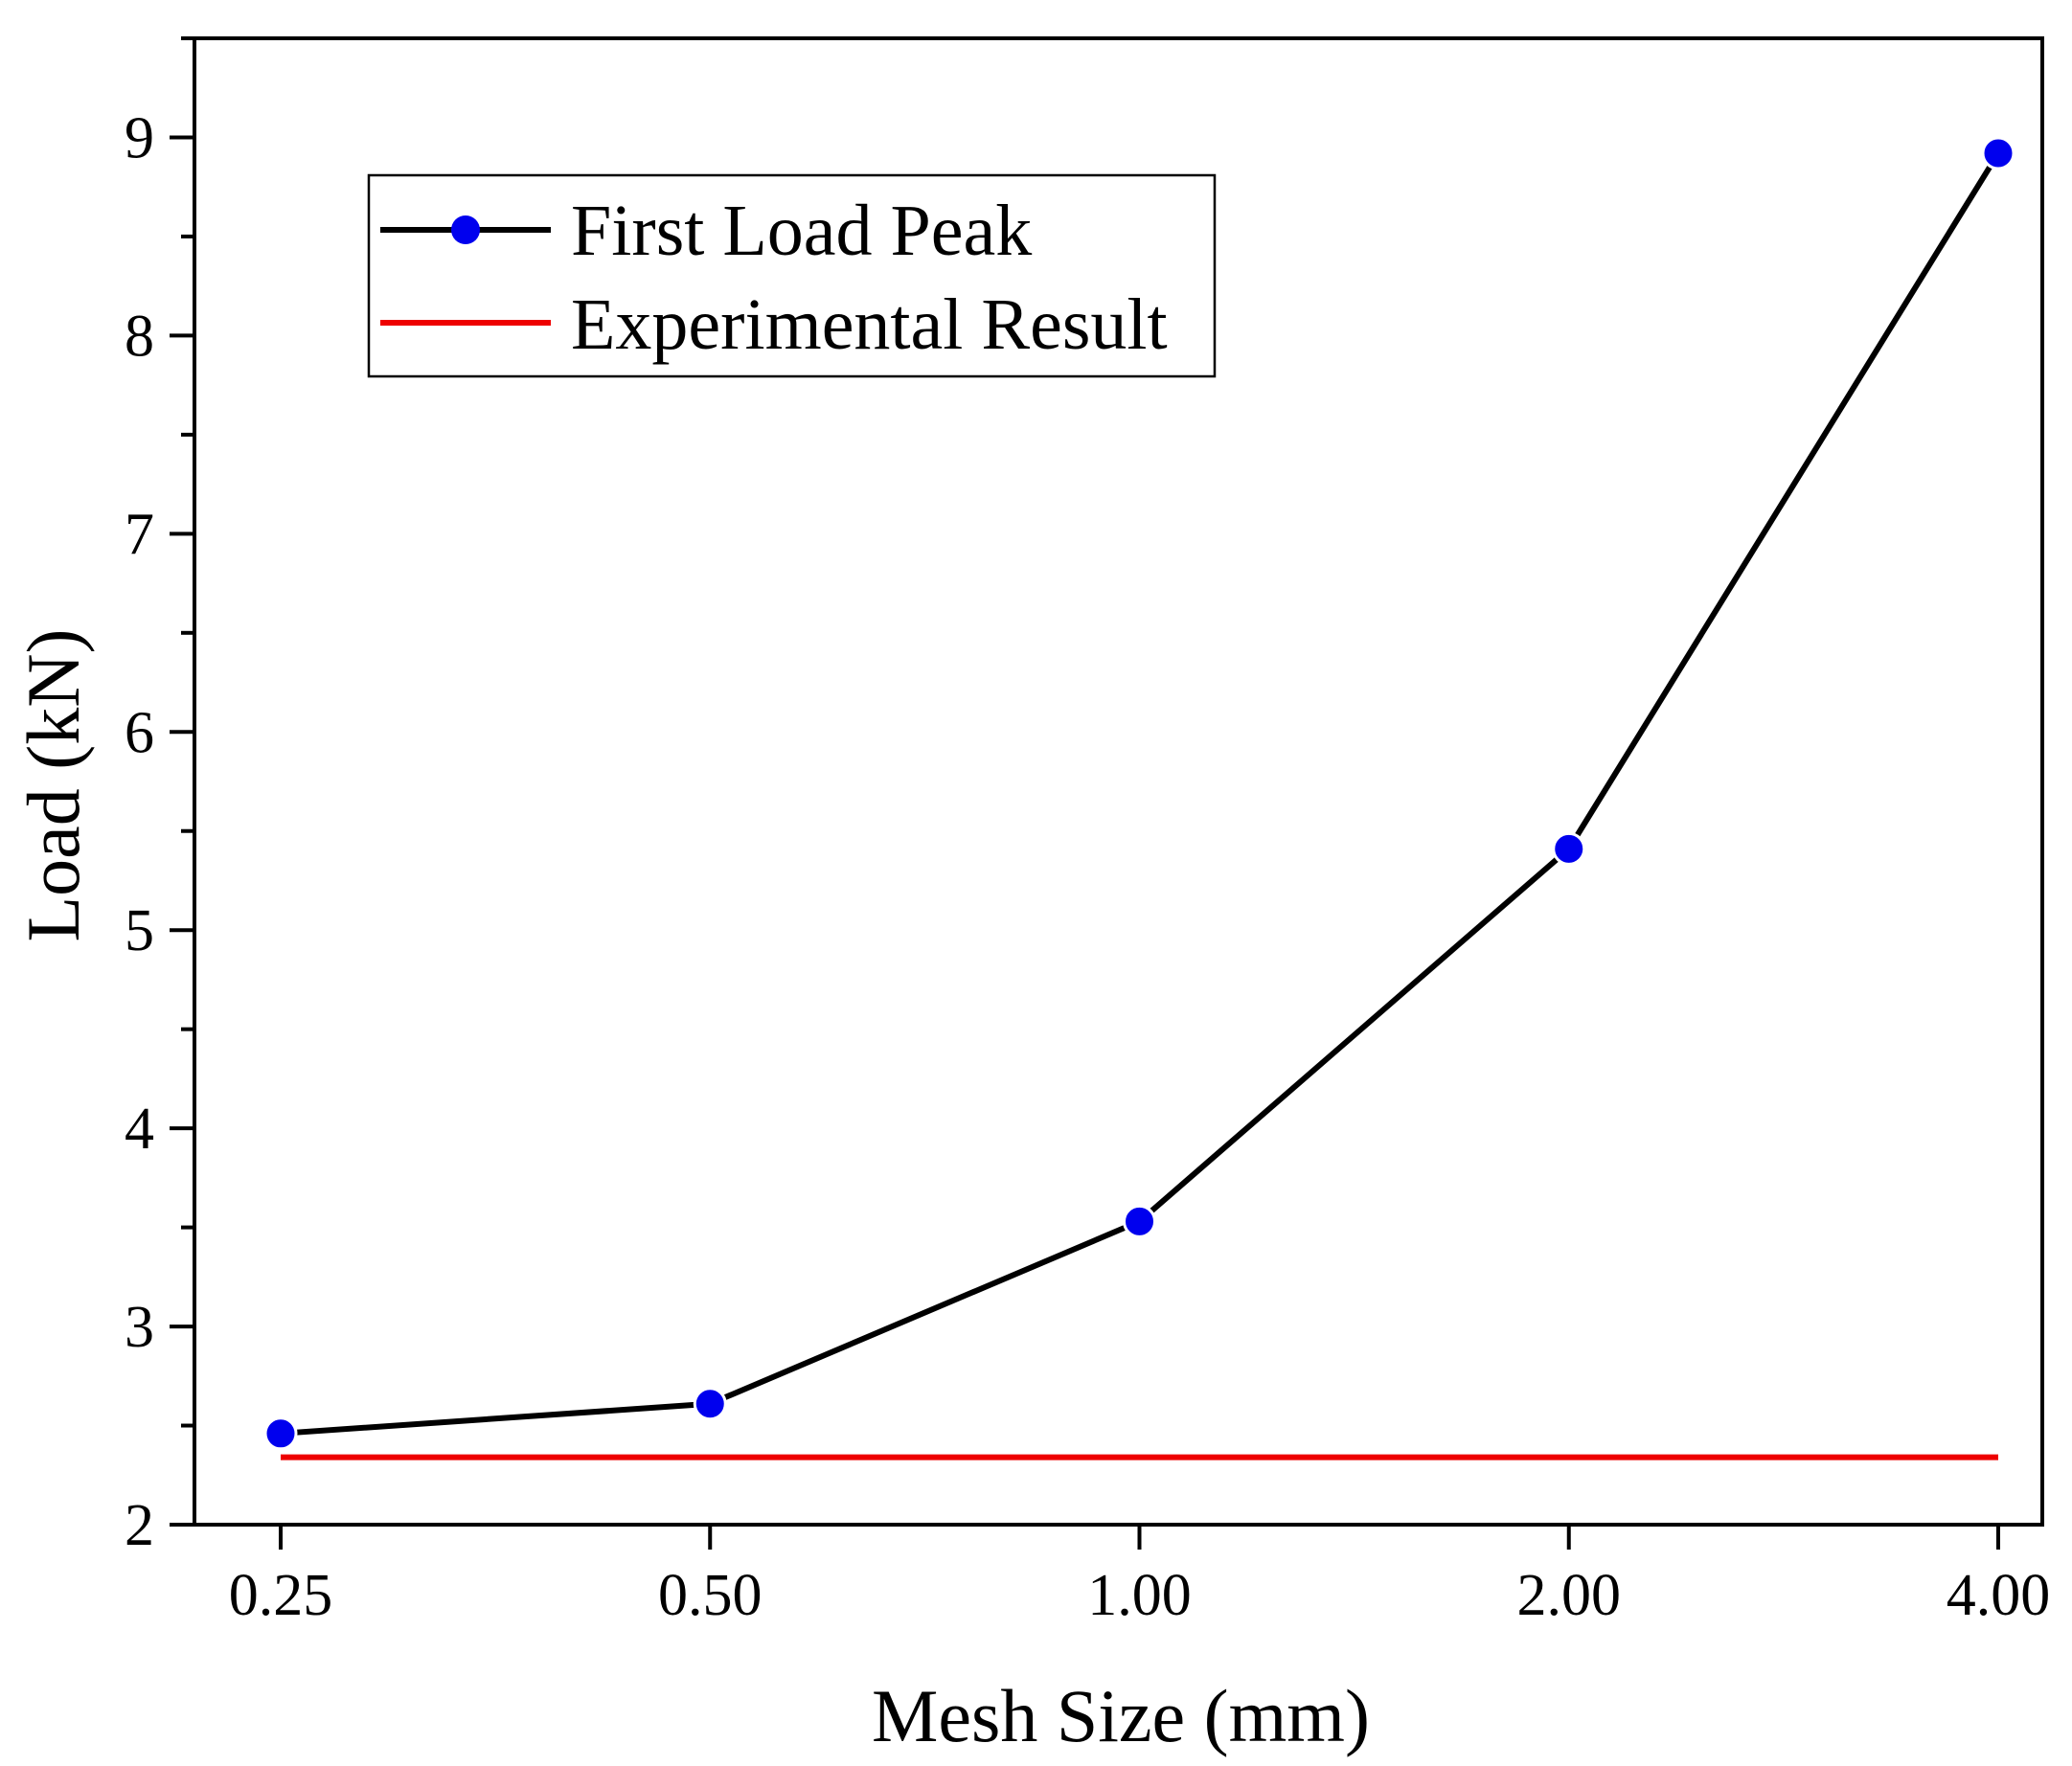  What do you see at coordinates (281, 1595) in the screenshot?
I see `x-tick-label: 0.25` at bounding box center [281, 1595].